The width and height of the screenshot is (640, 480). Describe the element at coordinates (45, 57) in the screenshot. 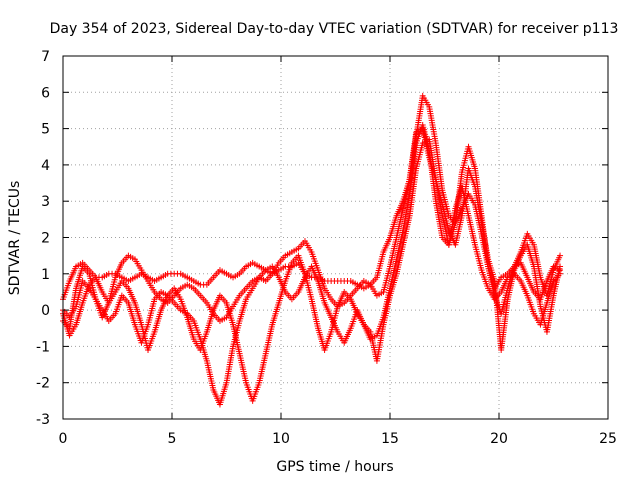

I see `y-tick-label: 7` at that location.